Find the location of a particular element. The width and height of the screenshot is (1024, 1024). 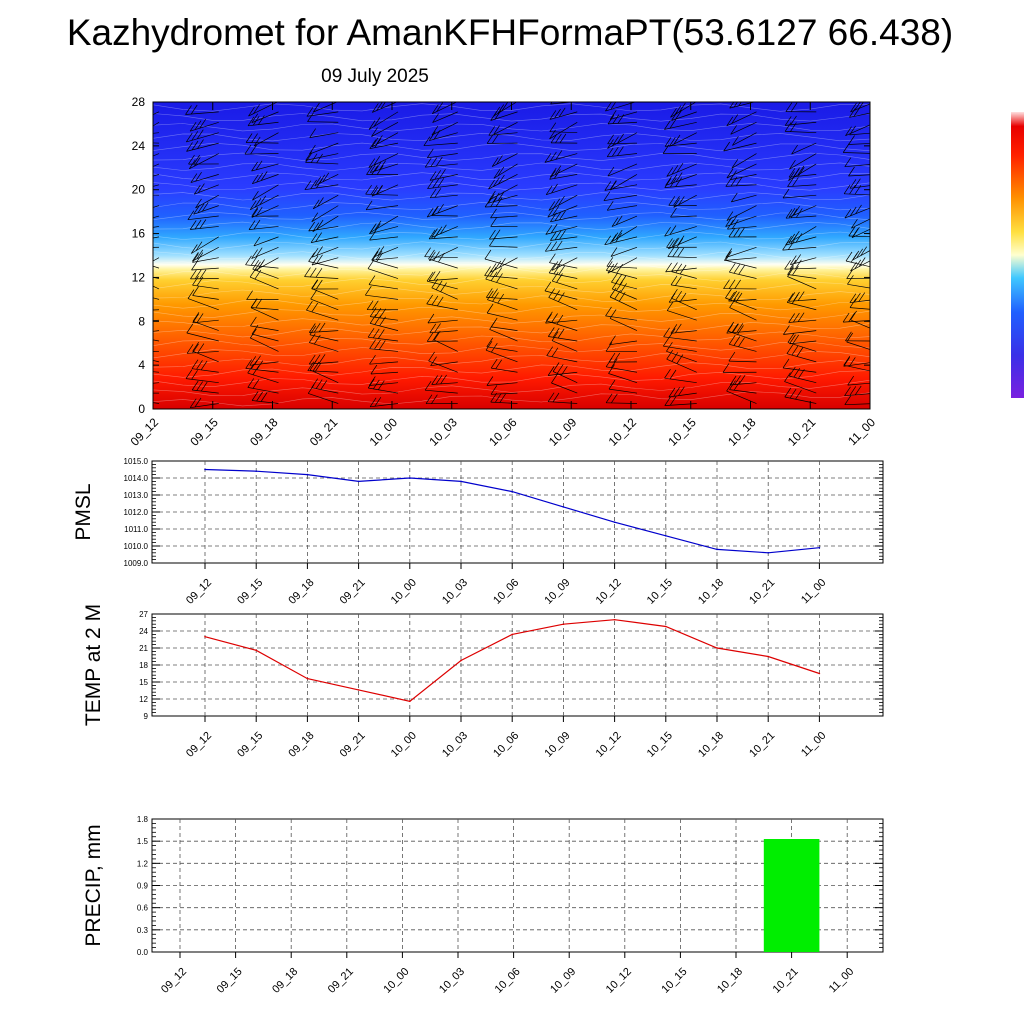

x-tick-label: 10_00 is located at coordinates (404, 592).